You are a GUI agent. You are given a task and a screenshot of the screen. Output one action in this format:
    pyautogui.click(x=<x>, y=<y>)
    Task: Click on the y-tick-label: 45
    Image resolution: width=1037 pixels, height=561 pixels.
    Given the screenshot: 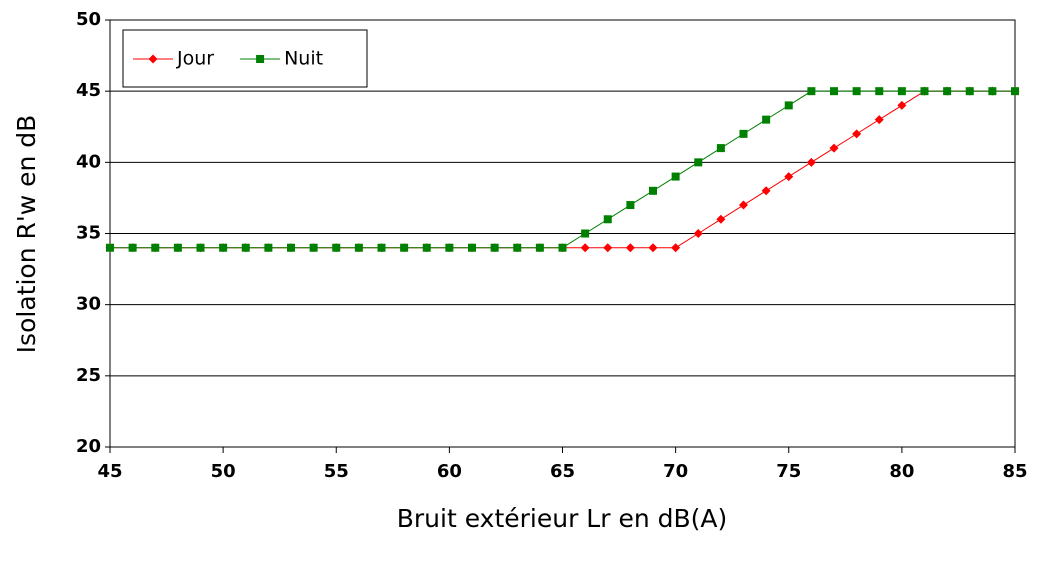 What is the action you would take?
    pyautogui.click(x=88, y=90)
    